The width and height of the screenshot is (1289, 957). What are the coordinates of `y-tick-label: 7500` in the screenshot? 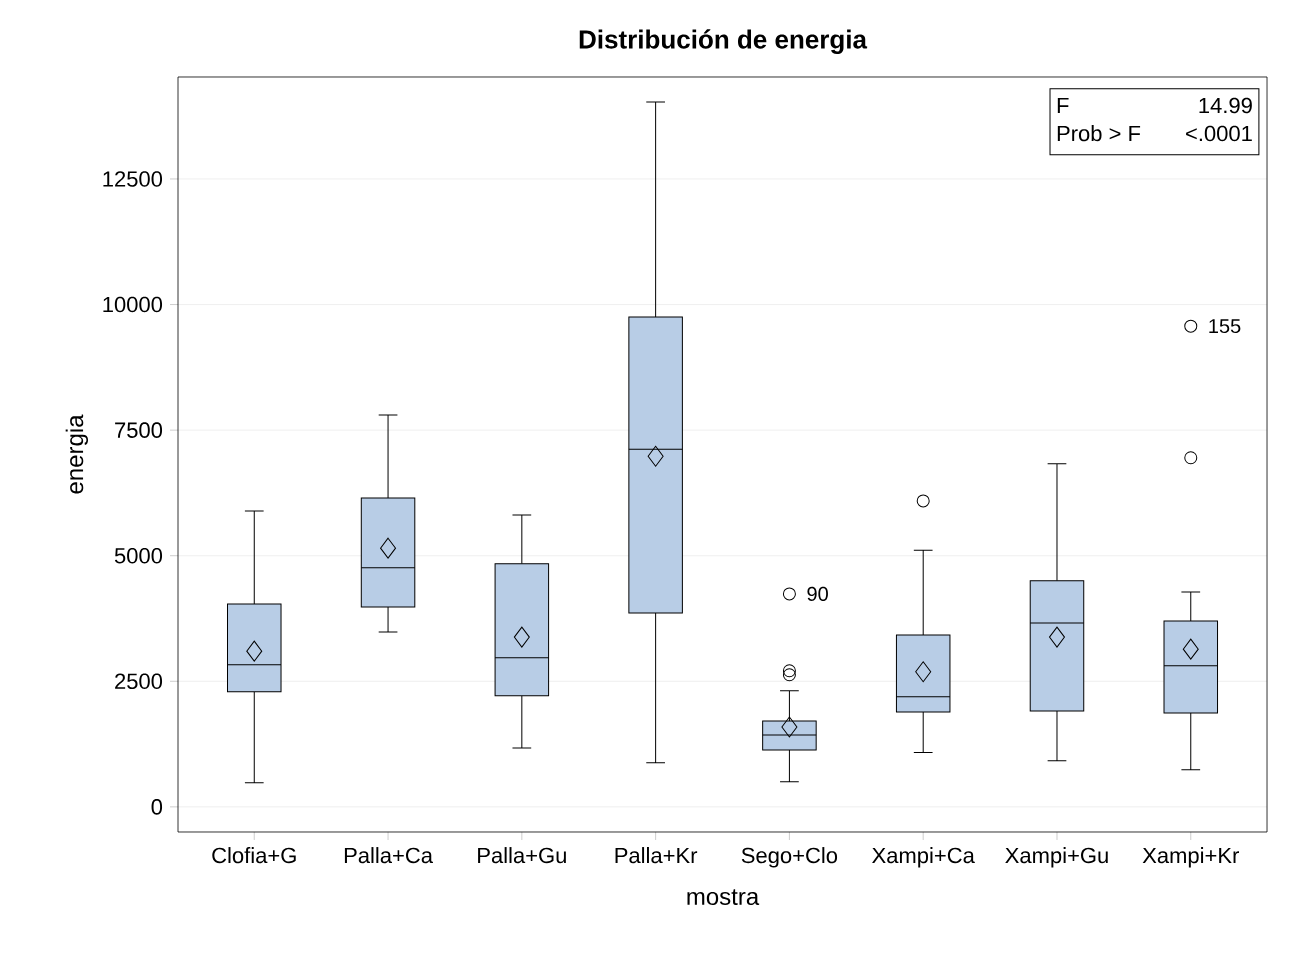 It's located at (139, 430).